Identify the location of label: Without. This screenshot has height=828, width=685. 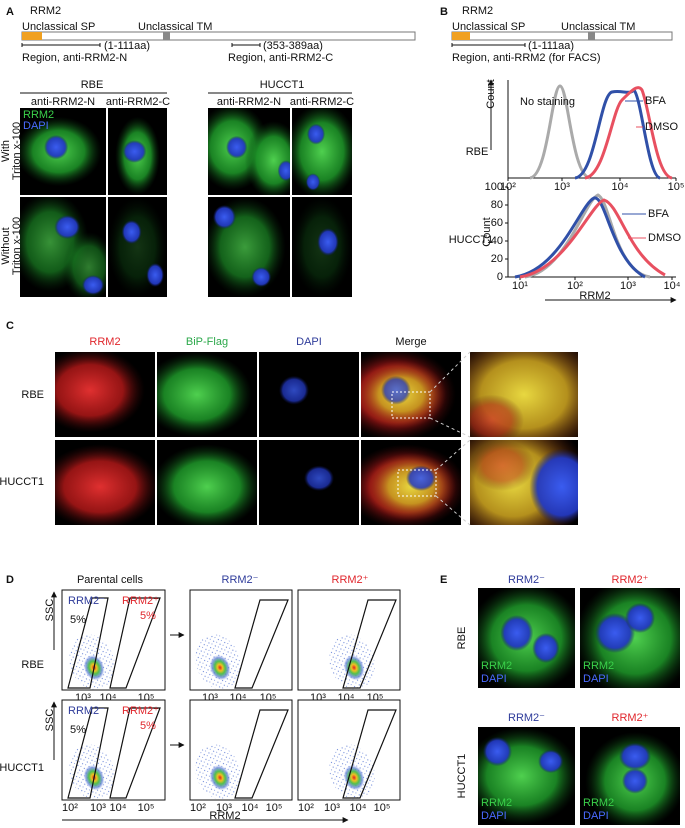
(6, 245).